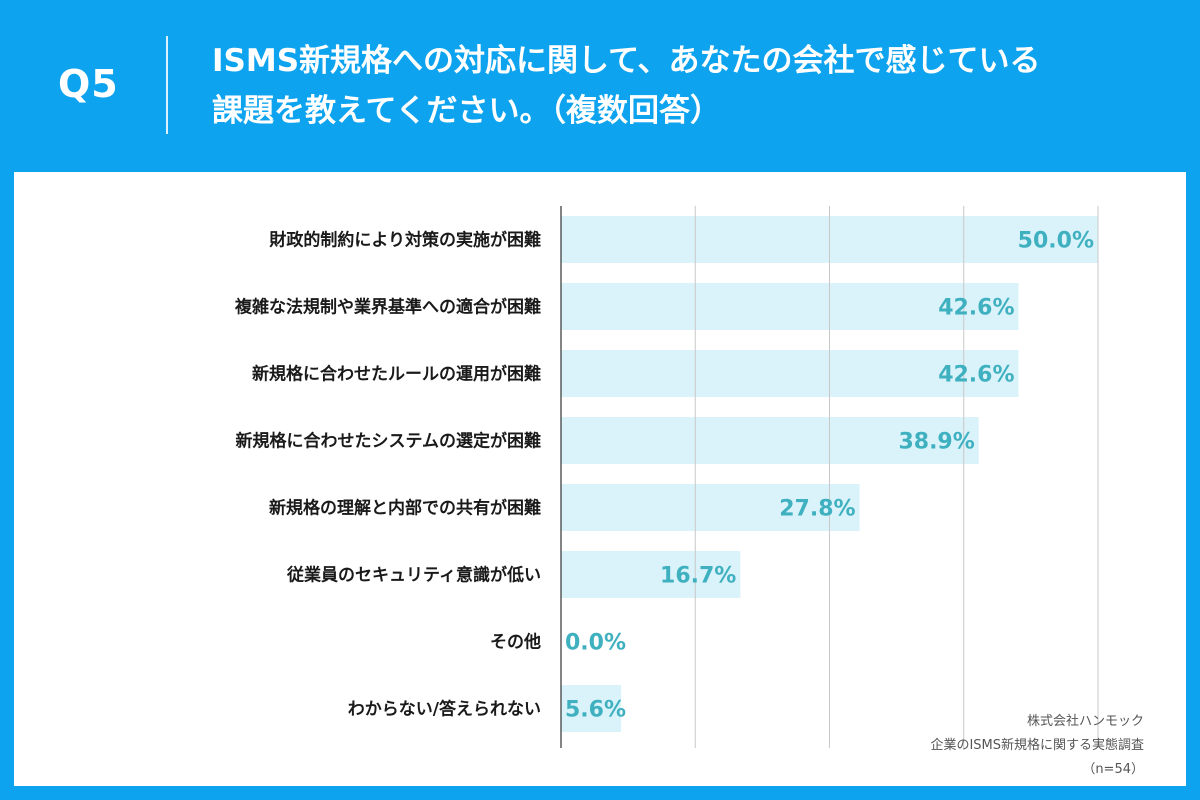  I want to click on header-divider, so click(167, 85).